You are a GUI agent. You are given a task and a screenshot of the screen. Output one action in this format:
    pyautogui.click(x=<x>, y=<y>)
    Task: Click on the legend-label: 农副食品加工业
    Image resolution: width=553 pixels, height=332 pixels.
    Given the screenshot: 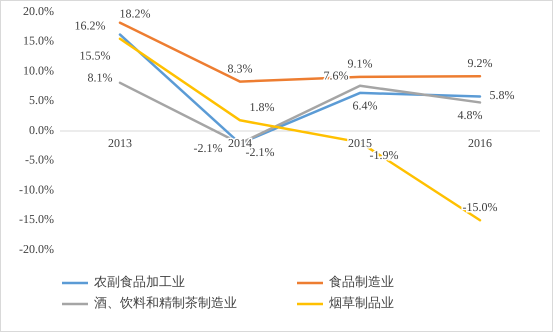 What is the action you would take?
    pyautogui.click(x=139, y=281)
    